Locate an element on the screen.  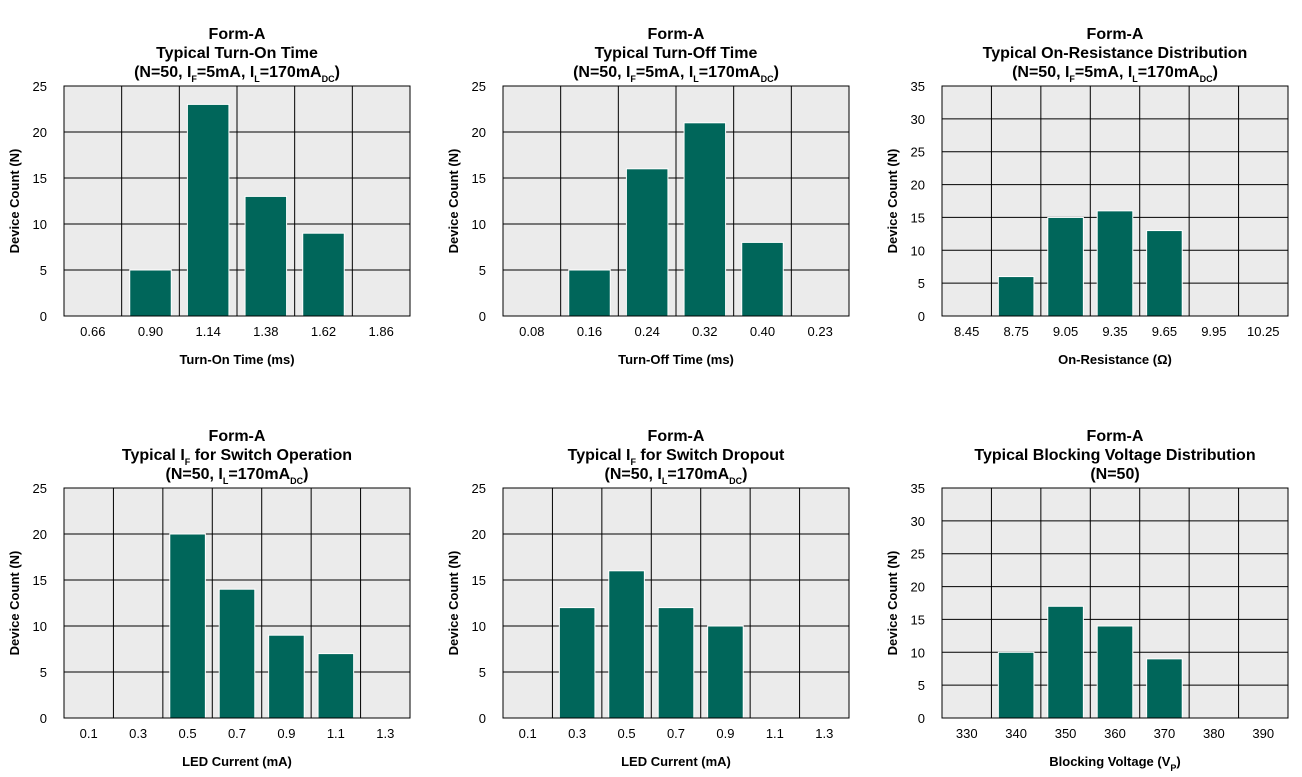
x-tick-label: 0.16 is located at coordinates (589, 331).